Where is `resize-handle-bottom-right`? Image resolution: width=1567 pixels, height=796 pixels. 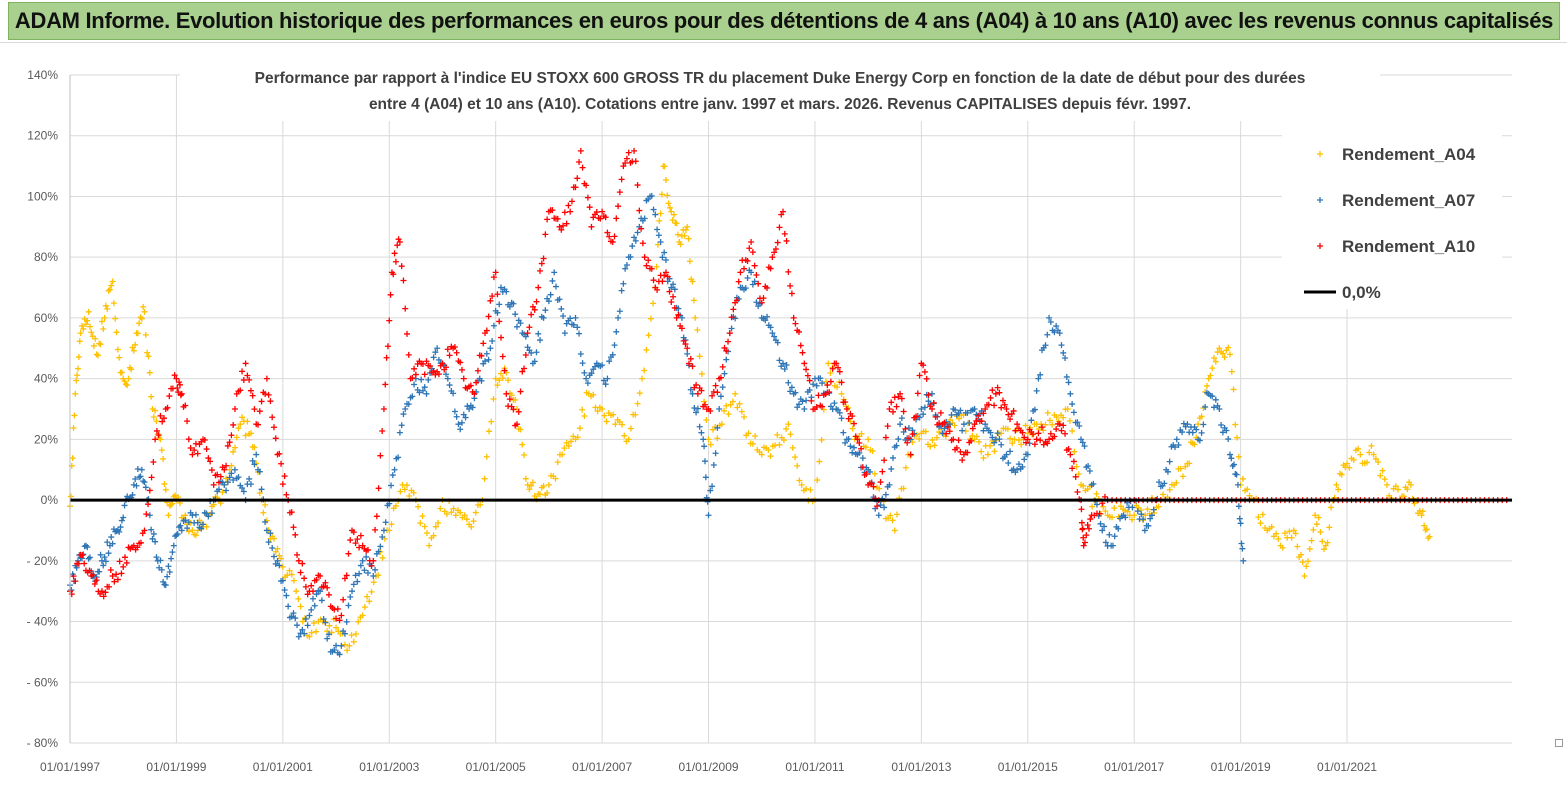
resize-handle-bottom-right is located at coordinates (1559, 743).